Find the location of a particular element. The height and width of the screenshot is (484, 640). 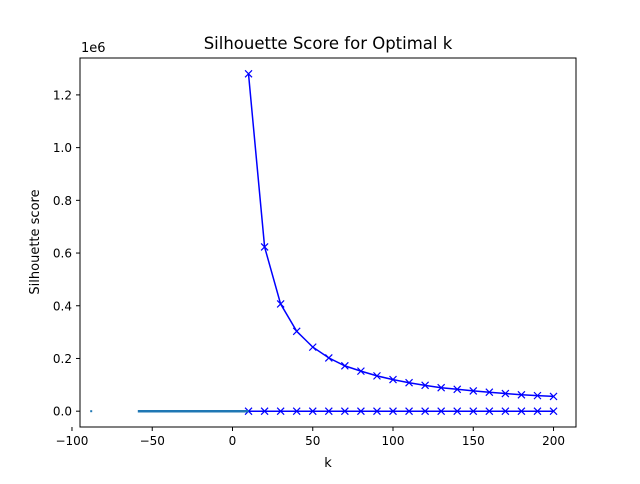

y-axis-label: Silhouette score is located at coordinates (35, 241).